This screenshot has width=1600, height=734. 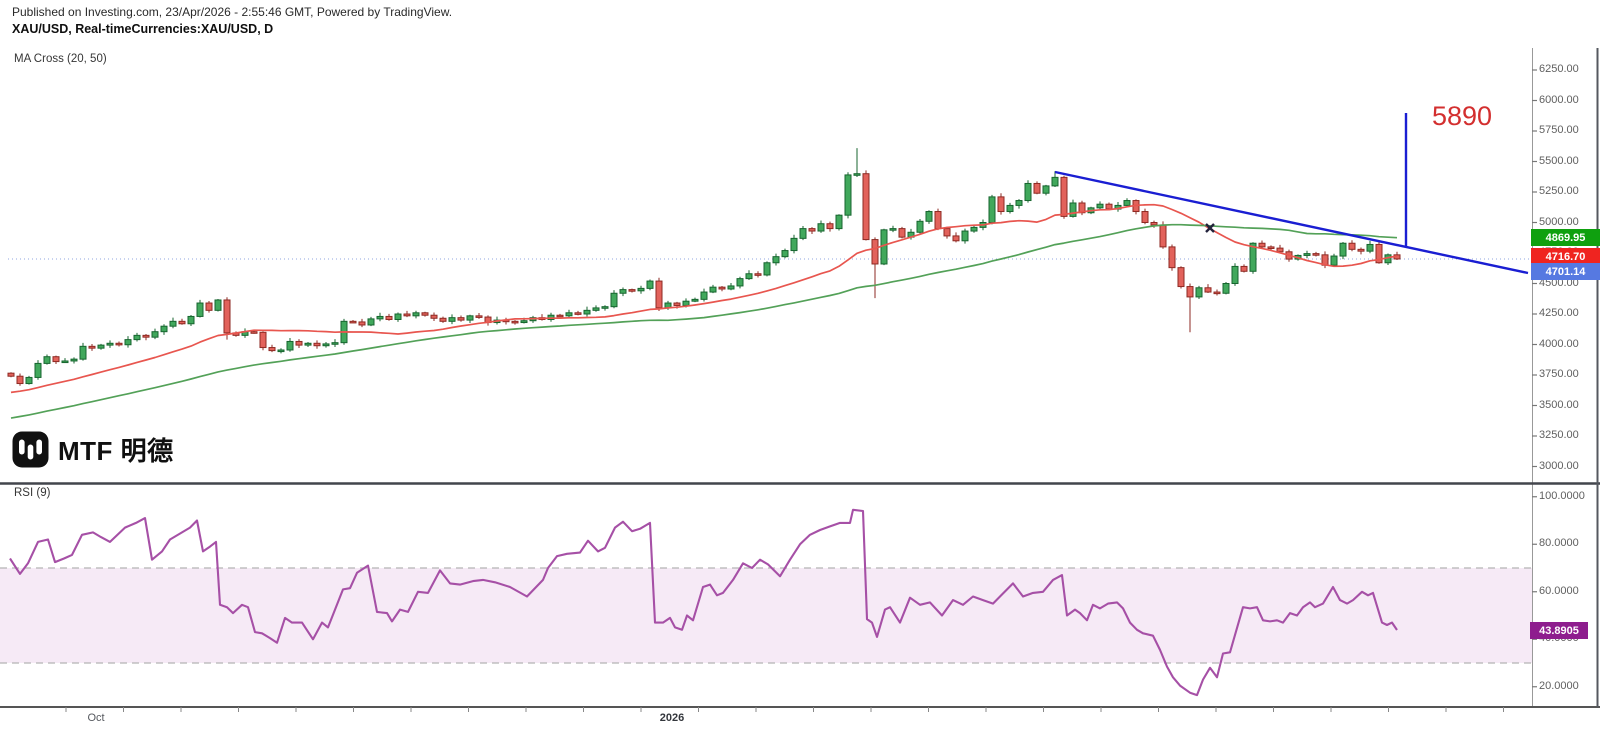 I want to click on brand-watermark-text: MTF 明德, so click(x=116, y=451).